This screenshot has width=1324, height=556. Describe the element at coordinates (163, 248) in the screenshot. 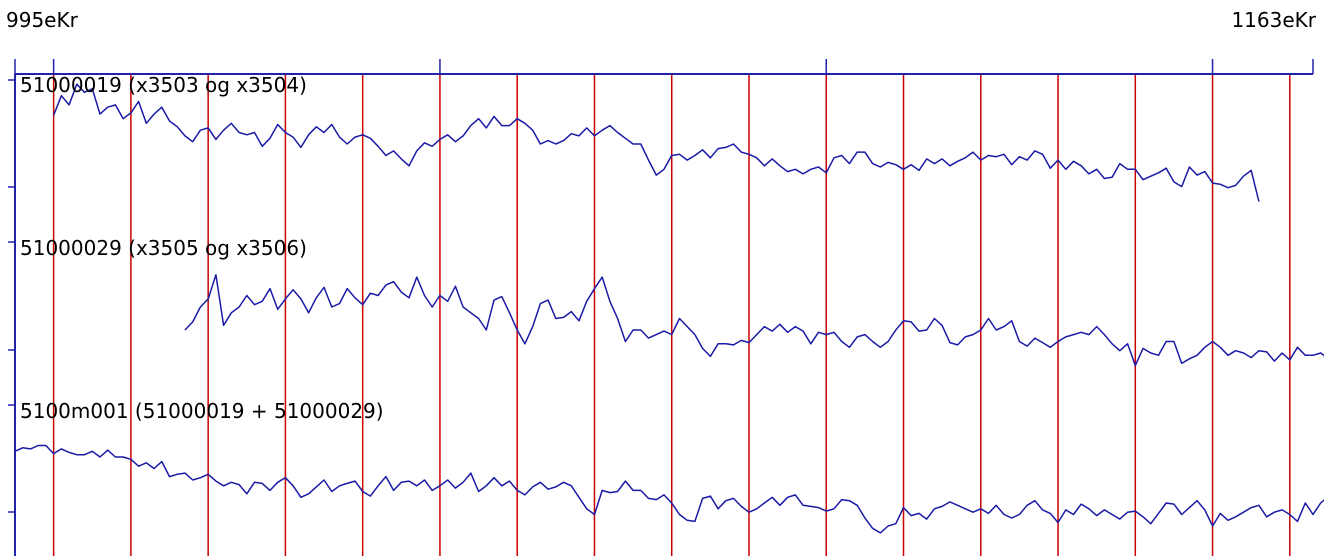

I see `series-label-2: 51000029 (x3505 og x3506)` at that location.